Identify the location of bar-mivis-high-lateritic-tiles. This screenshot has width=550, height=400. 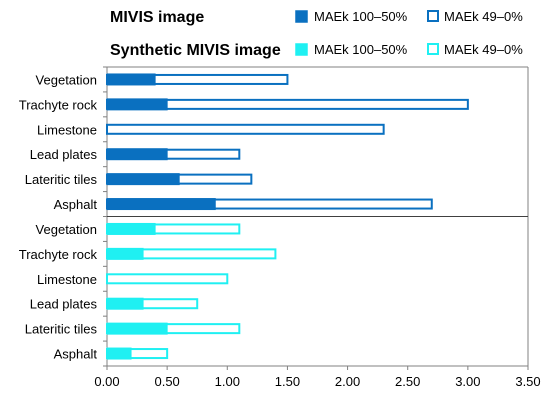
(143, 179).